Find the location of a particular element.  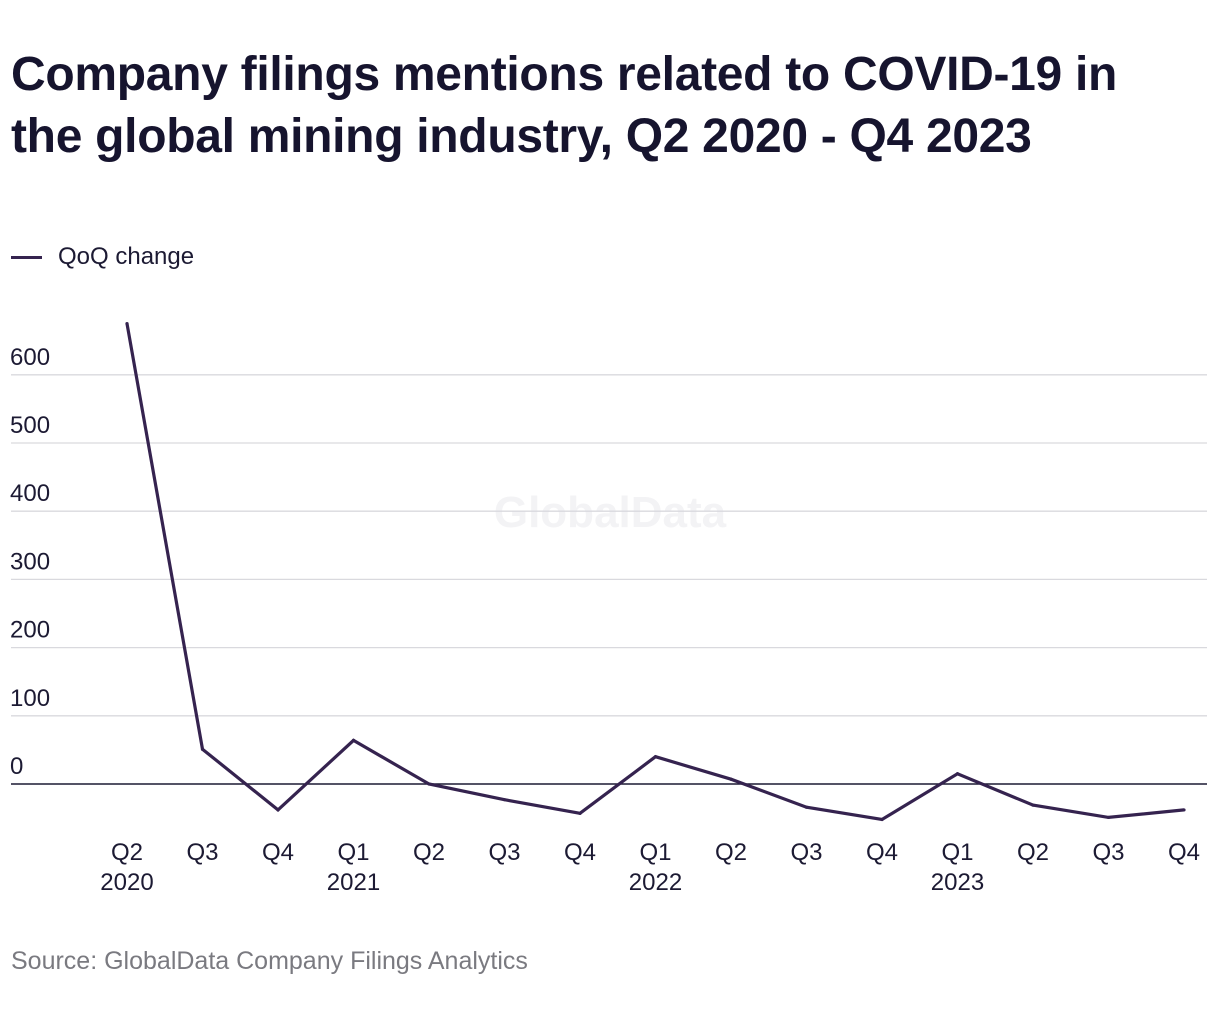

x-tick-year: 2021 is located at coordinates (353, 882).